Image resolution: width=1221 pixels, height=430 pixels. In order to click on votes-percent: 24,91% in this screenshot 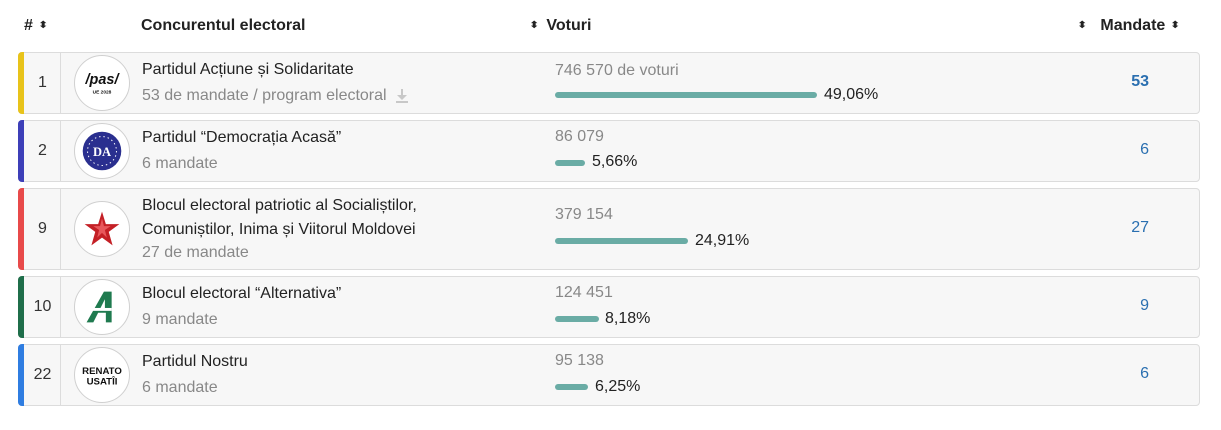, I will do `click(722, 240)`.